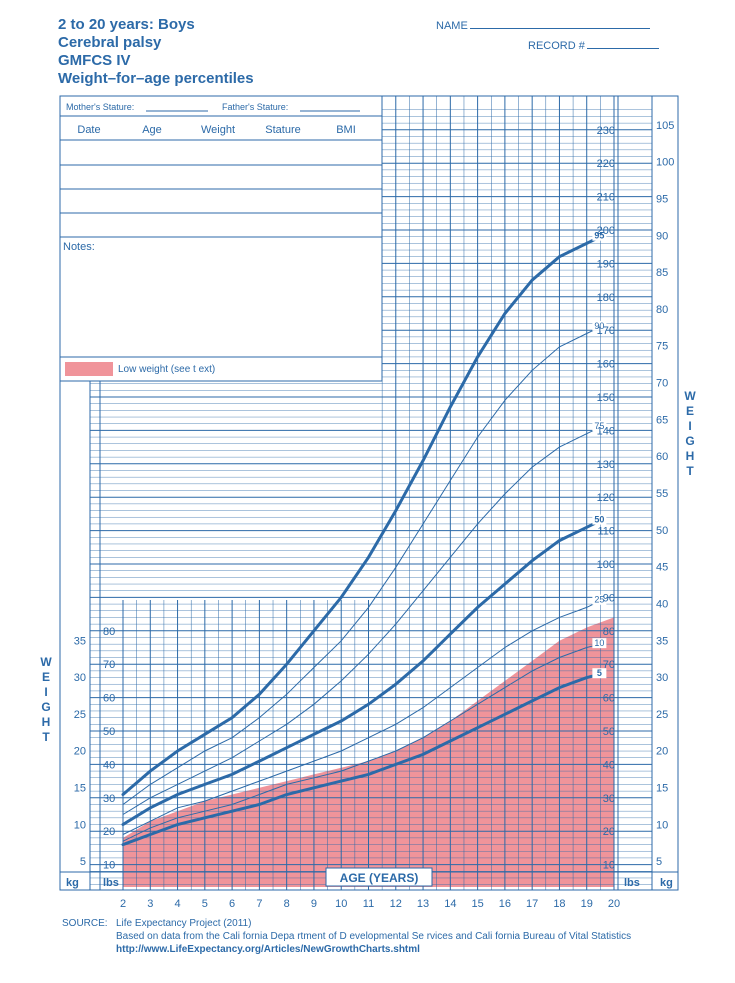 The width and height of the screenshot is (735, 983). Describe the element at coordinates (609, 866) in the screenshot. I see `lbs-tick-right: 10` at that location.